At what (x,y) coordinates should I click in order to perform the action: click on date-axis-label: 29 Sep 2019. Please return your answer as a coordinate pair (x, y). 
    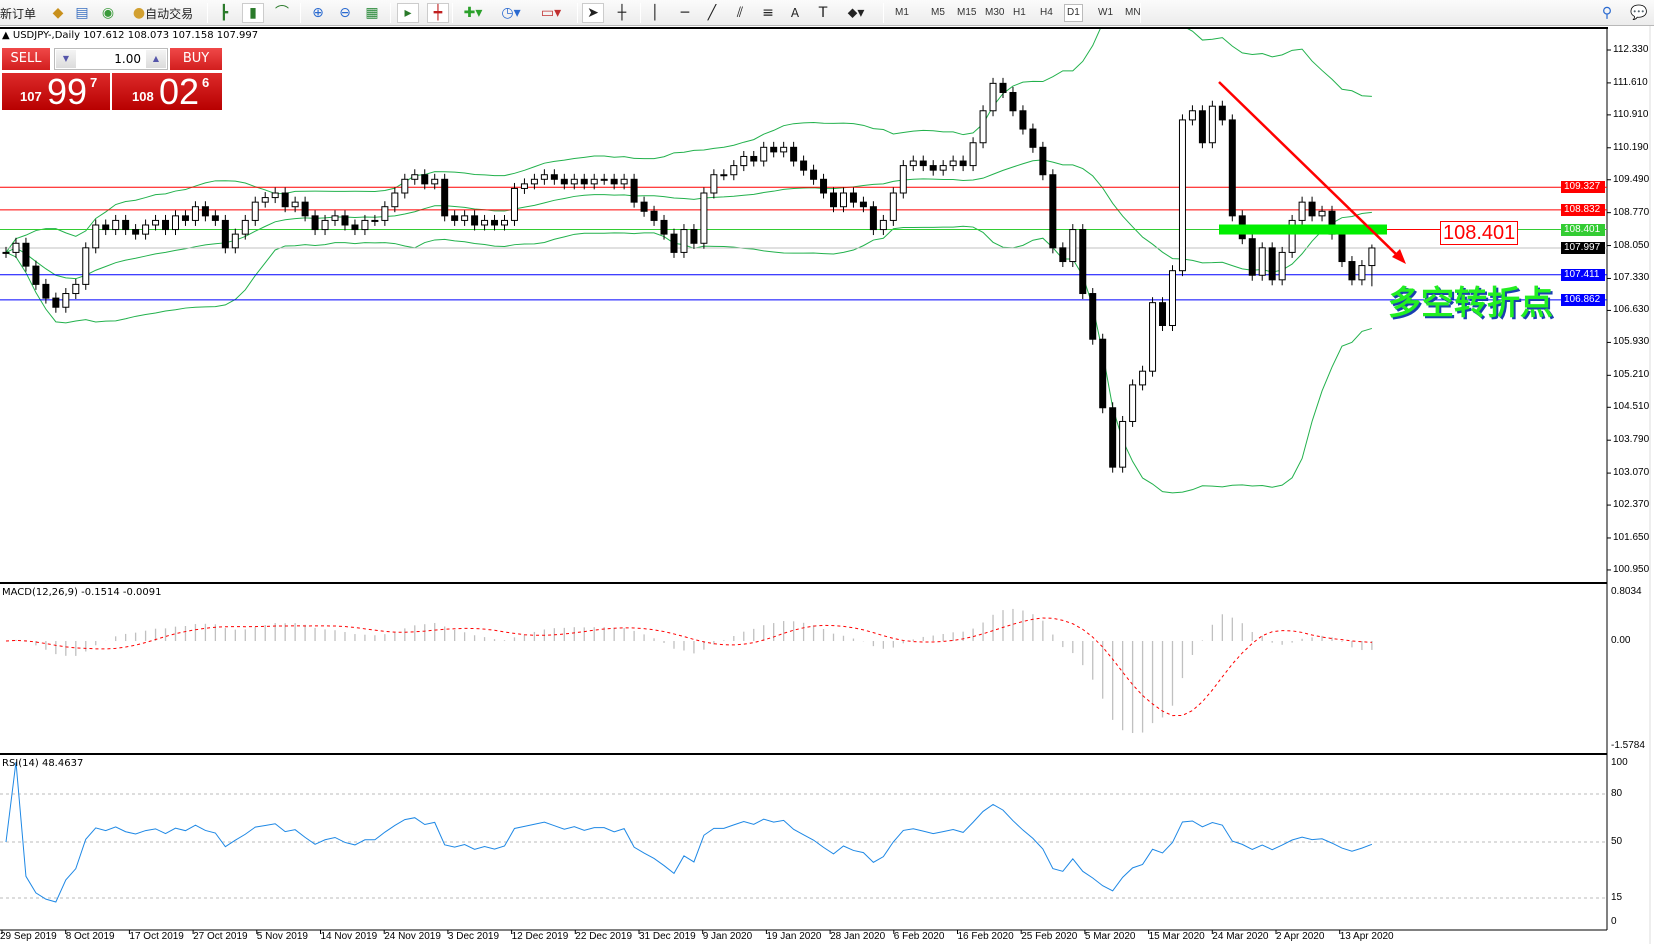
    Looking at the image, I should click on (28, 936).